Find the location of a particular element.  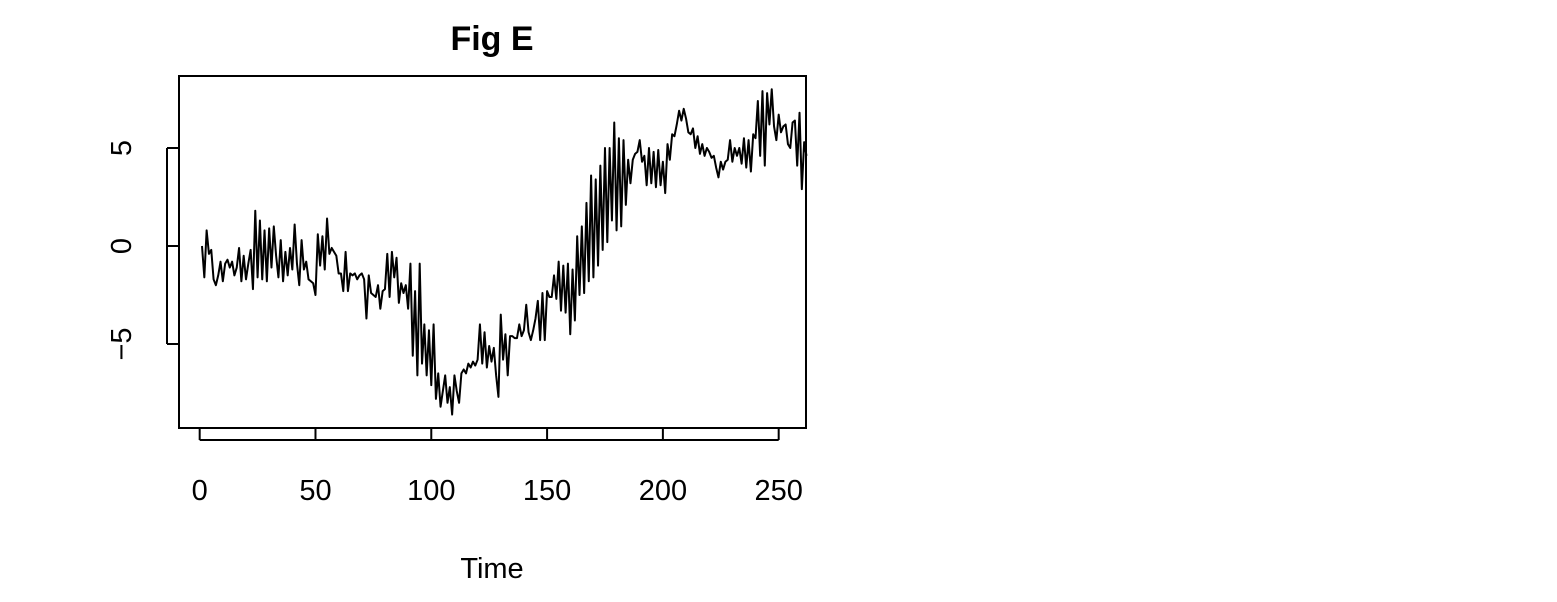

x-tick-label: 0 is located at coordinates (200, 491).